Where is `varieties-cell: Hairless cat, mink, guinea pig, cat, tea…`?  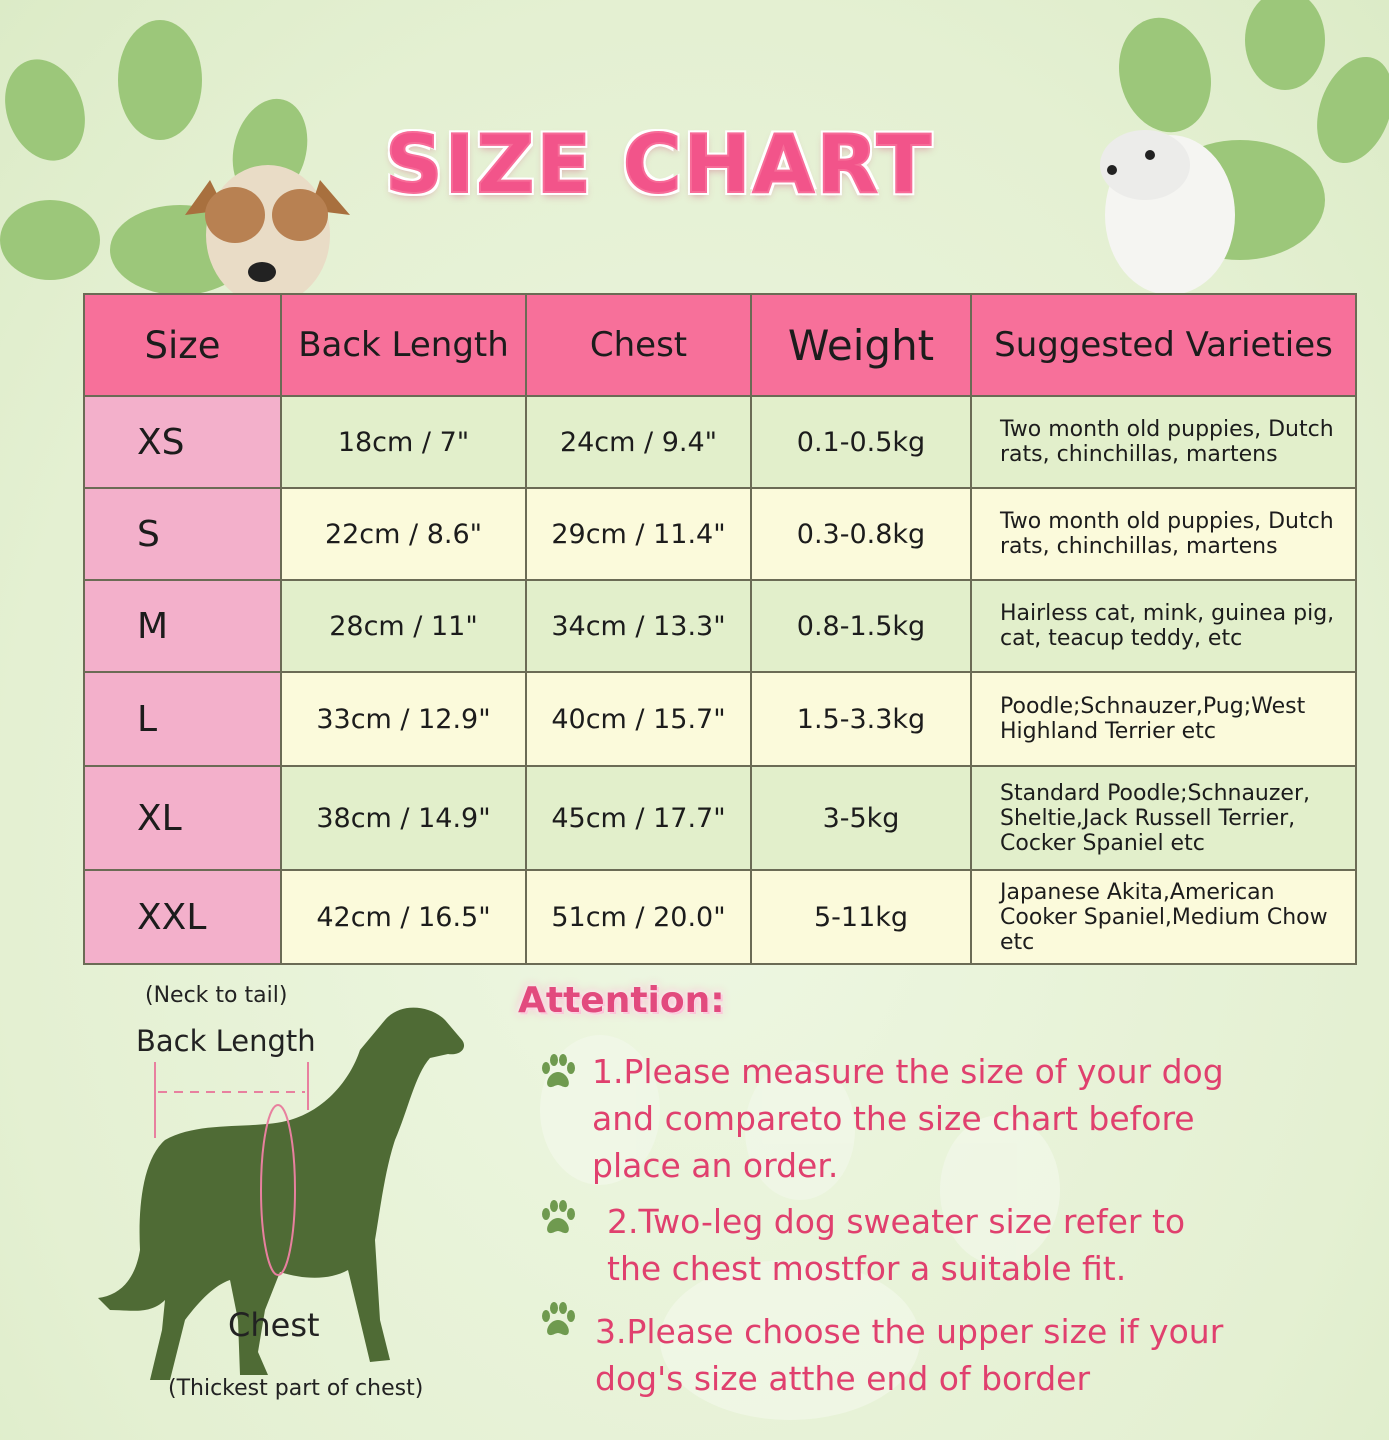 varieties-cell: Hairless cat, mink, guinea pig, cat, tea… is located at coordinates (1163, 626).